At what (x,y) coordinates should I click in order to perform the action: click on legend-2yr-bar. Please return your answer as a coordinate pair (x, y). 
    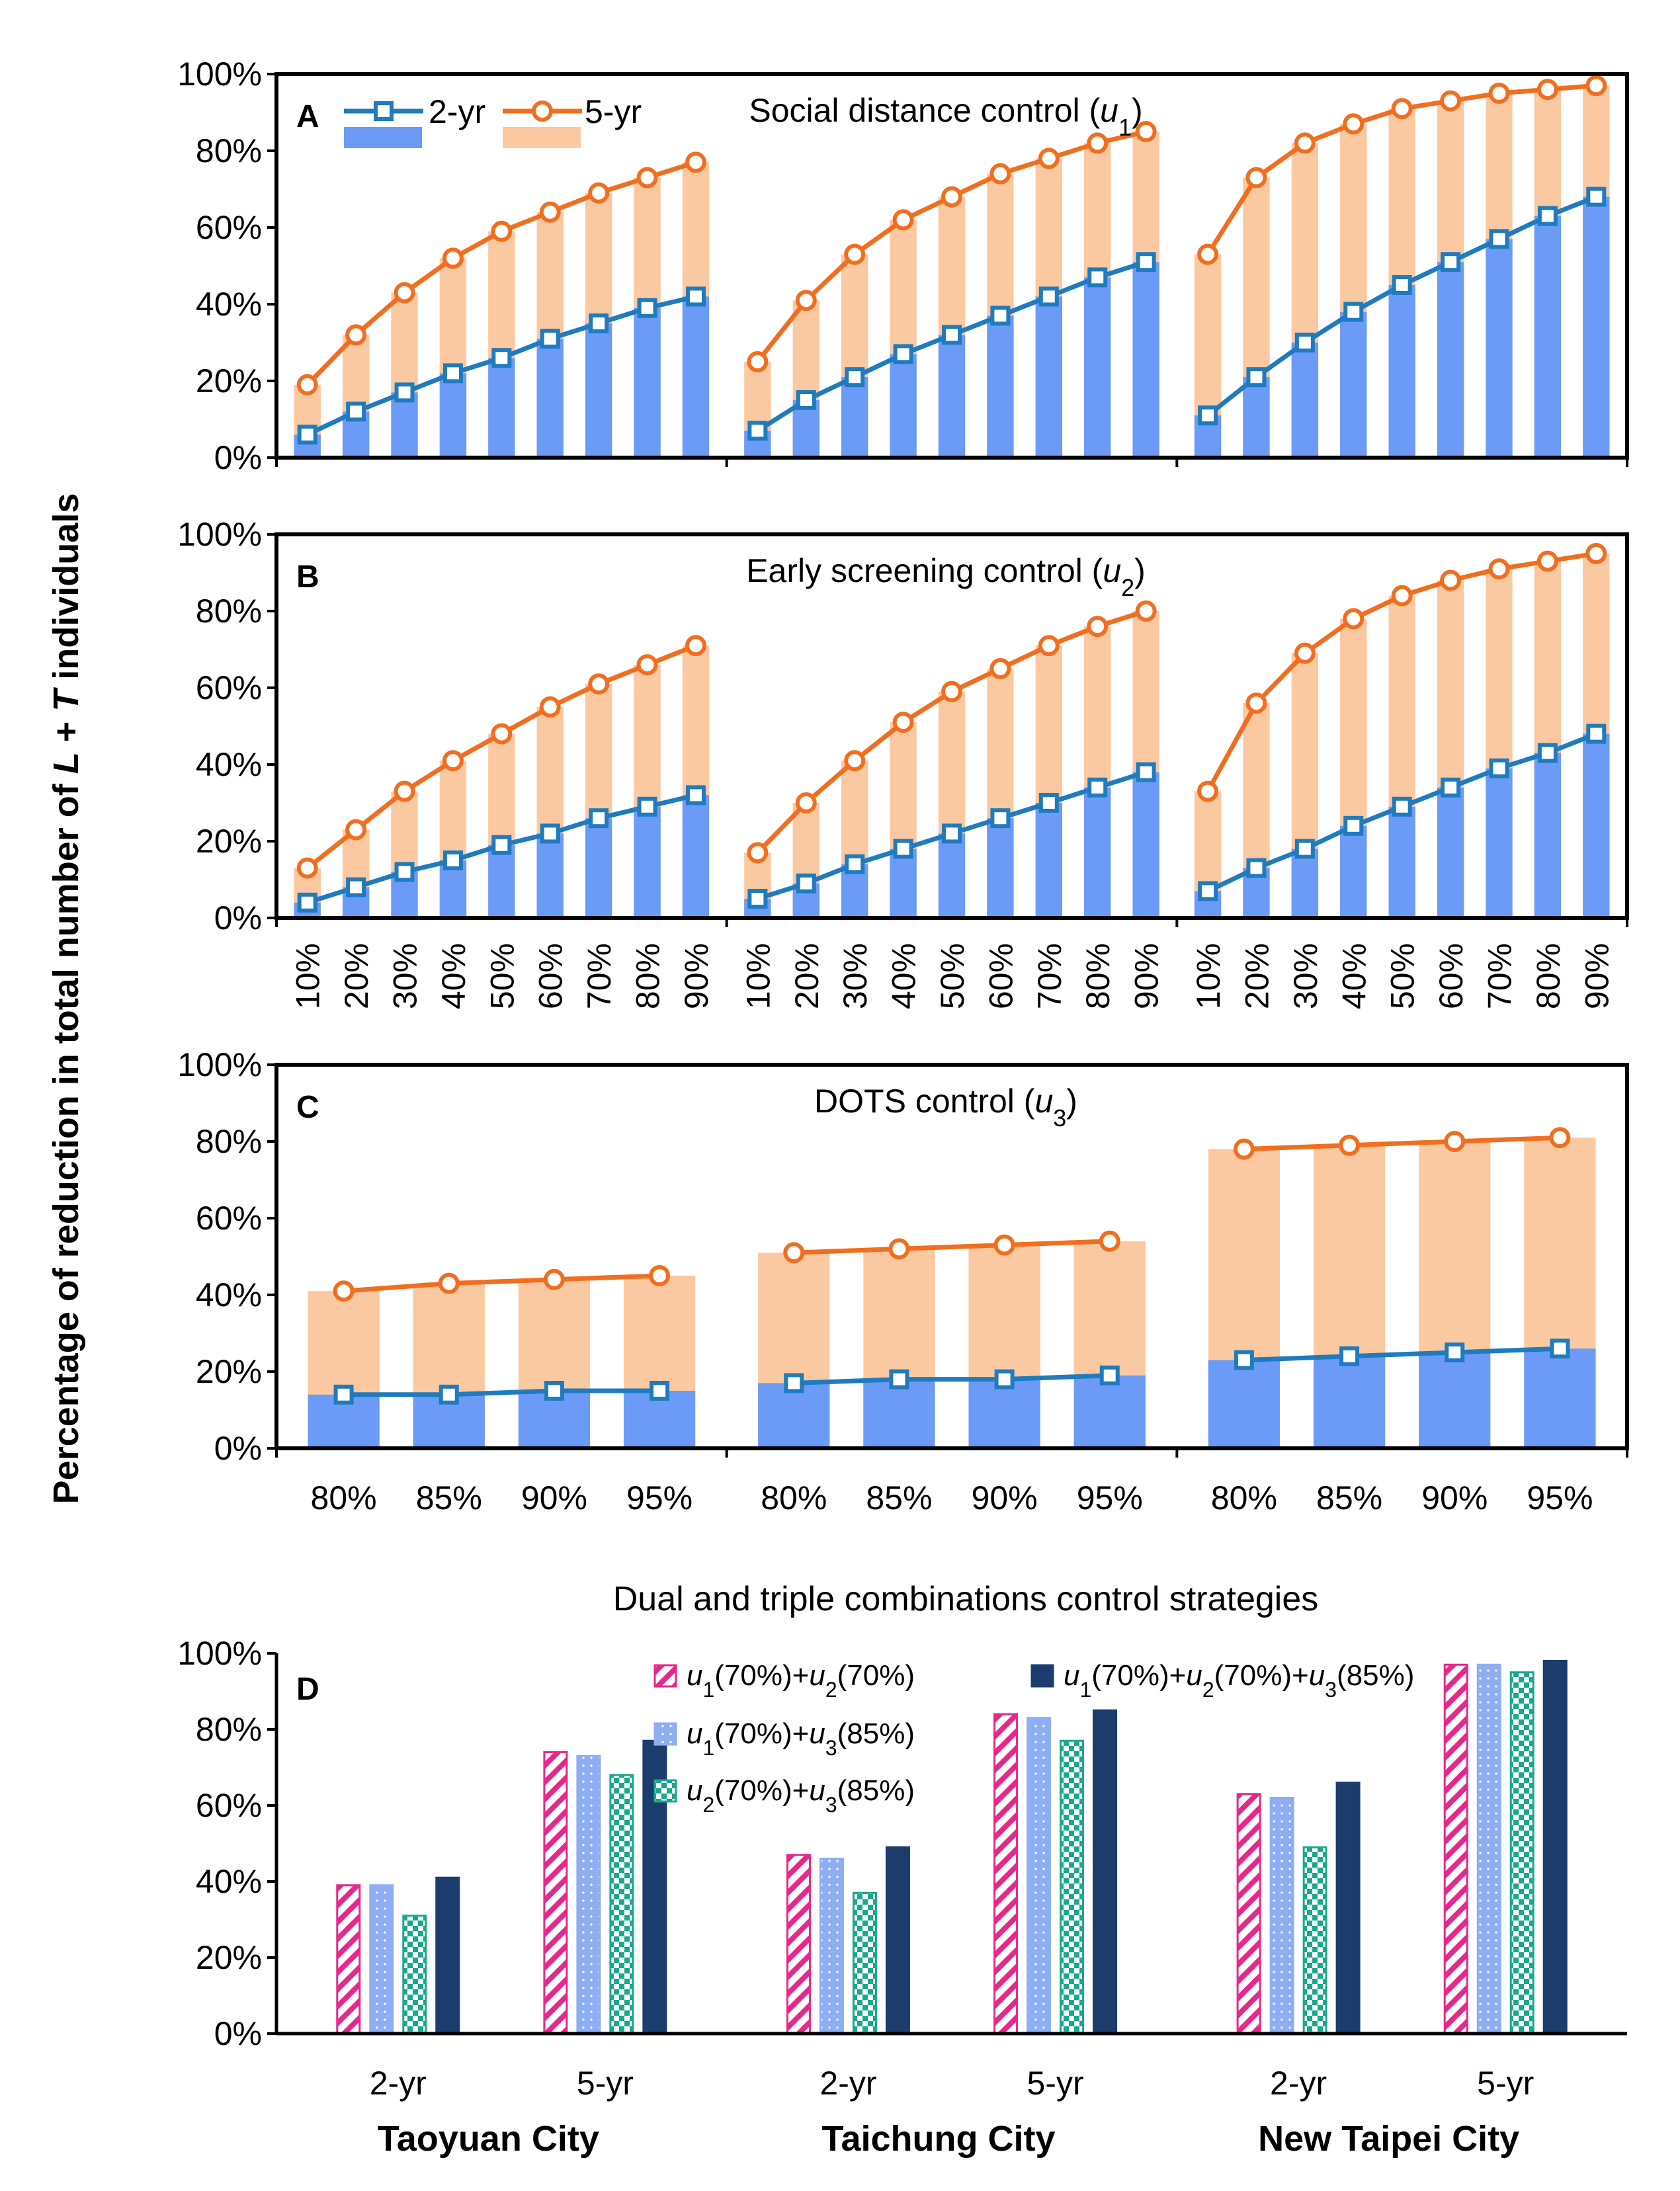
    Looking at the image, I should click on (383, 137).